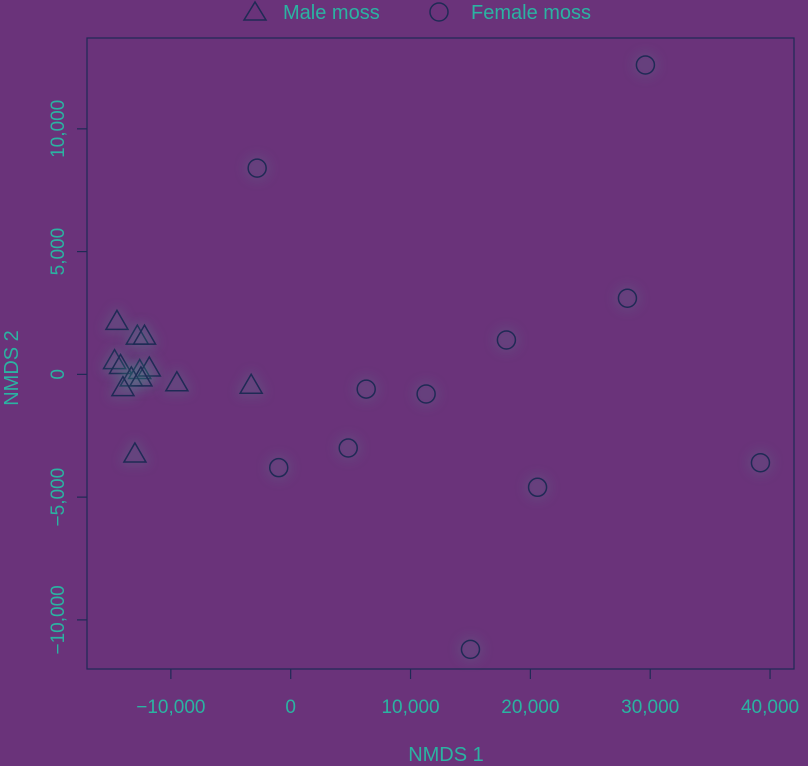 This screenshot has width=808, height=766. Describe the element at coordinates (770, 707) in the screenshot. I see `x-tick-label: 40,000` at that location.